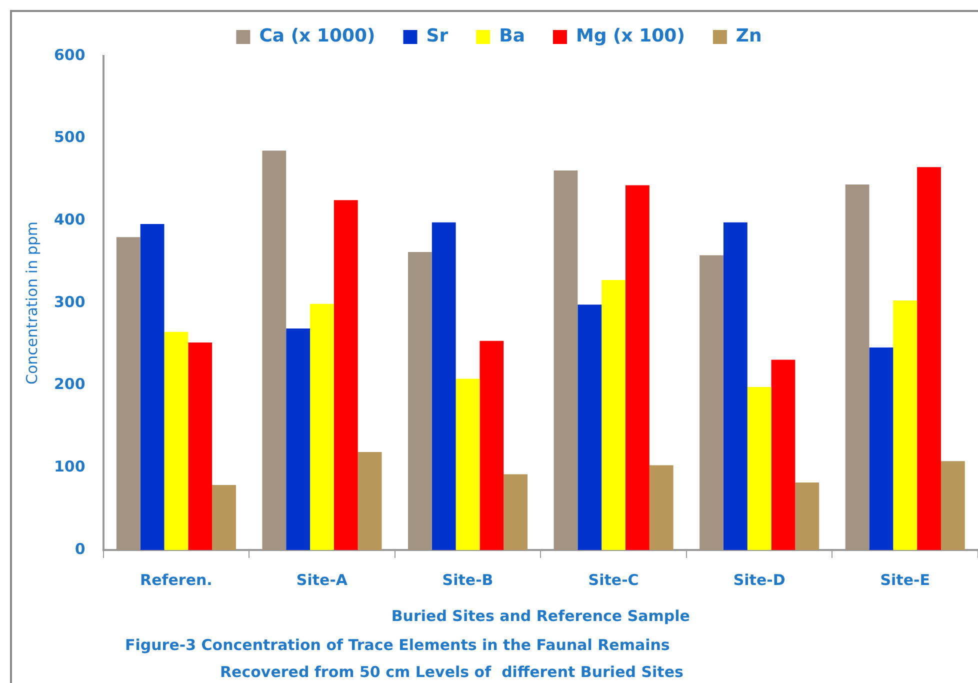 This screenshot has width=978, height=683. Describe the element at coordinates (452, 672) in the screenshot. I see `text: Recovered from 50 cm Levels of different Buried Sites` at that location.